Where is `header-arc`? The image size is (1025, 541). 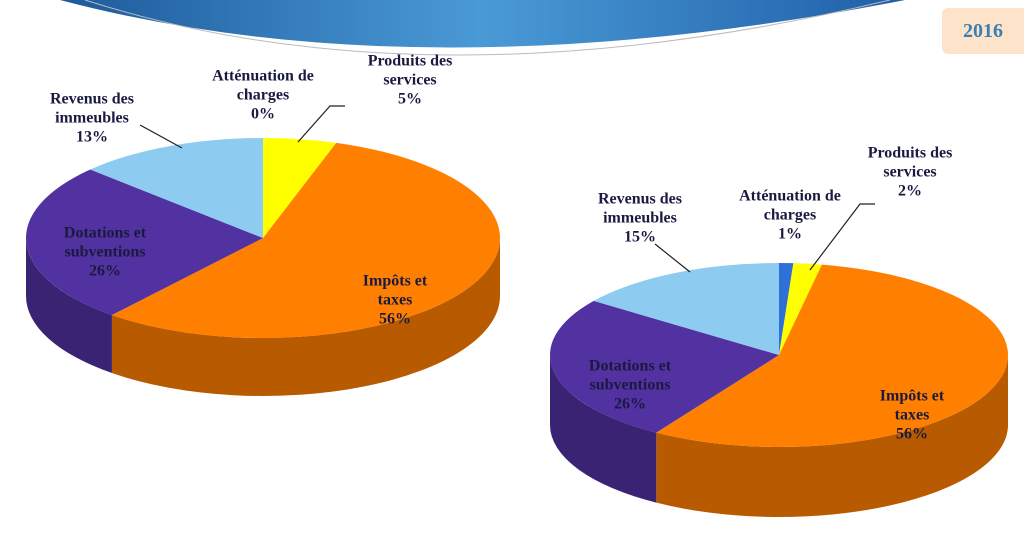 header-arc is located at coordinates (487, 28).